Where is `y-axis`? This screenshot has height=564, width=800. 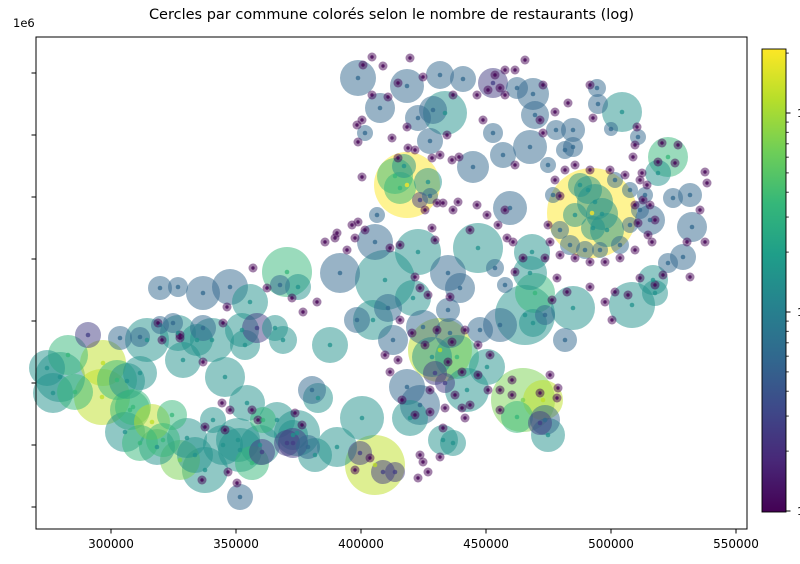
y-axis is located at coordinates (33, 290).